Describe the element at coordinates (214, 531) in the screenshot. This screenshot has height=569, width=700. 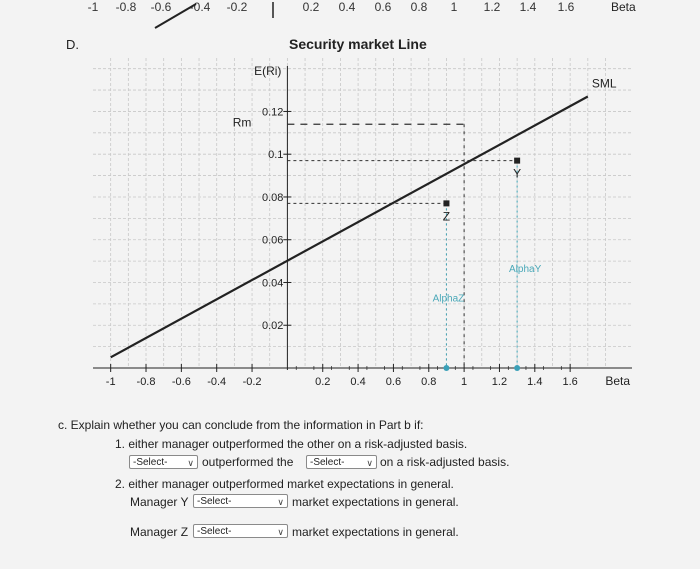
I see `manager-z-select-value: -Select-` at that location.